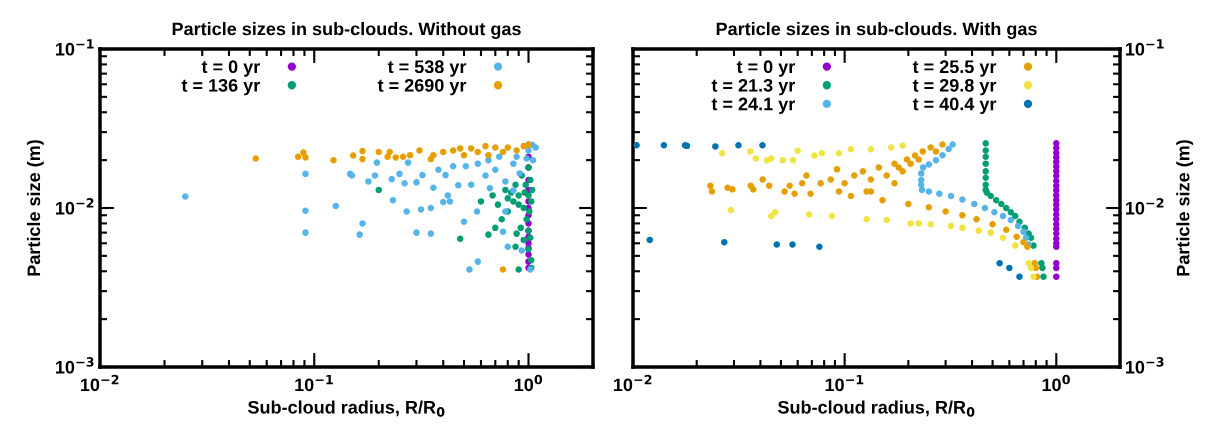 Image resolution: width=1226 pixels, height=439 pixels. Describe the element at coordinates (876, 30) in the screenshot. I see `chart-title: Particle sizes in sub-clouds. With gas` at that location.